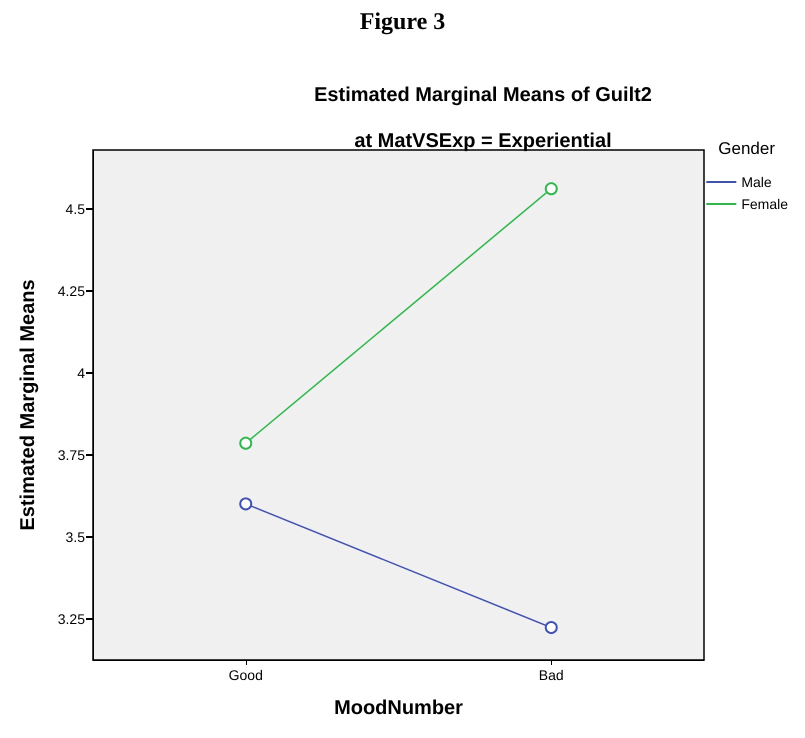  Describe the element at coordinates (72, 619) in the screenshot. I see `y-tick-label: 3.25` at that location.